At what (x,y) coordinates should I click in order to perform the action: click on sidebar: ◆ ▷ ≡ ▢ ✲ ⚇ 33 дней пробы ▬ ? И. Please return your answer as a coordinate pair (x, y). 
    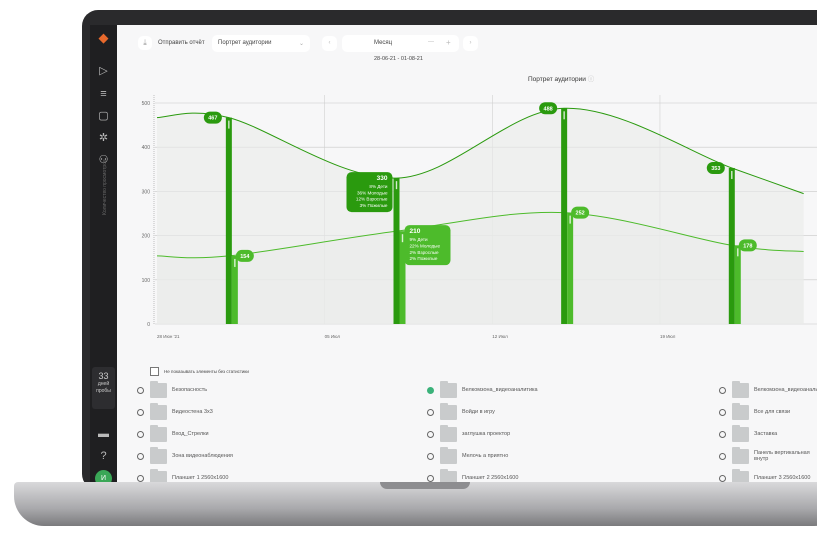
    Looking at the image, I should click on (103, 253).